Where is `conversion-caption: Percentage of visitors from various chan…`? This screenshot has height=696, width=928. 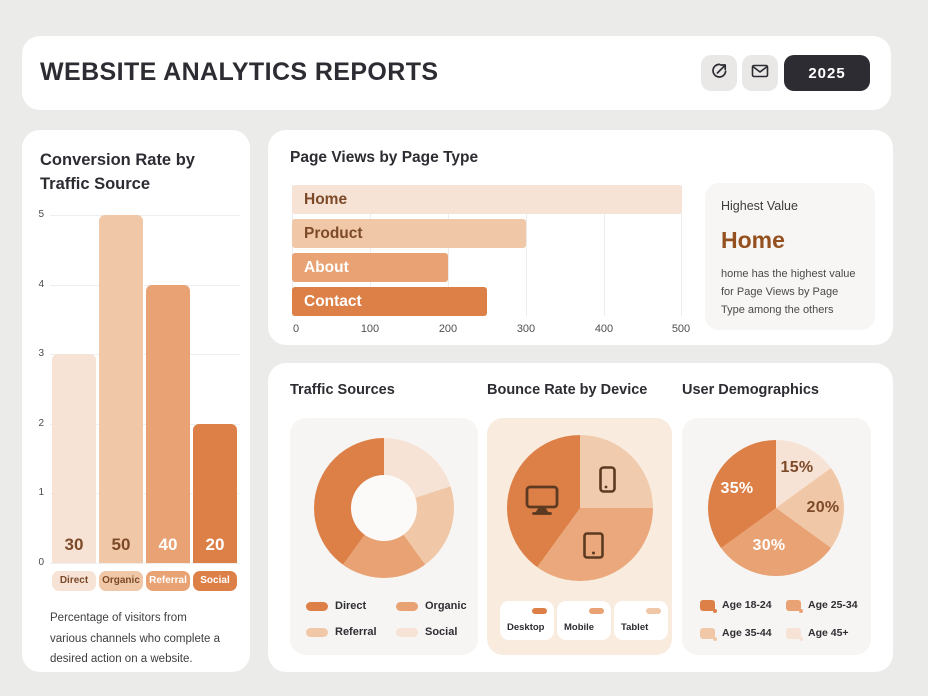
conversion-caption: Percentage of visitors from various chan… is located at coordinates (135, 639).